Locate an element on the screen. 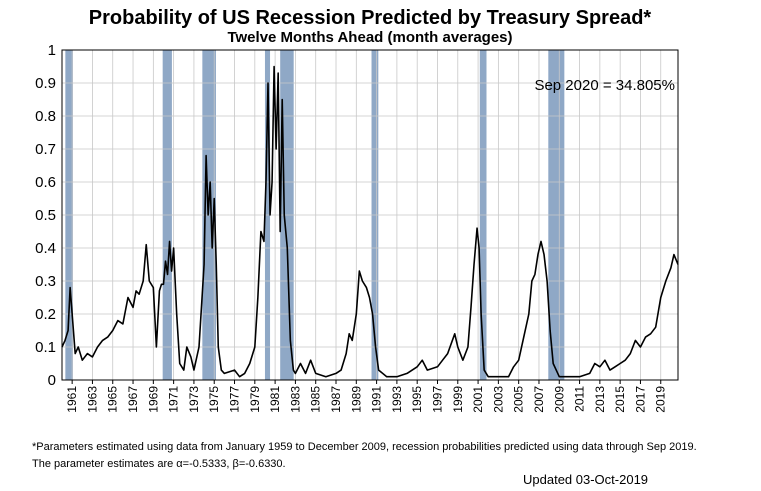  x-tick-label: 2013 is located at coordinates (600, 399).